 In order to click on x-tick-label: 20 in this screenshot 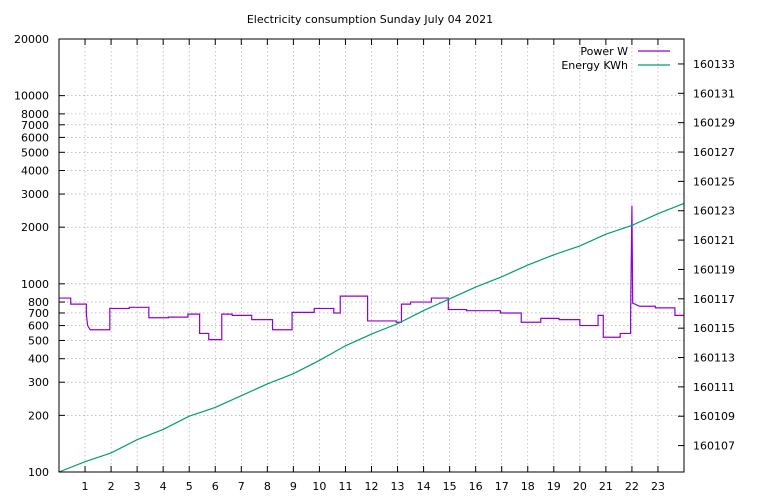, I will do `click(580, 486)`.